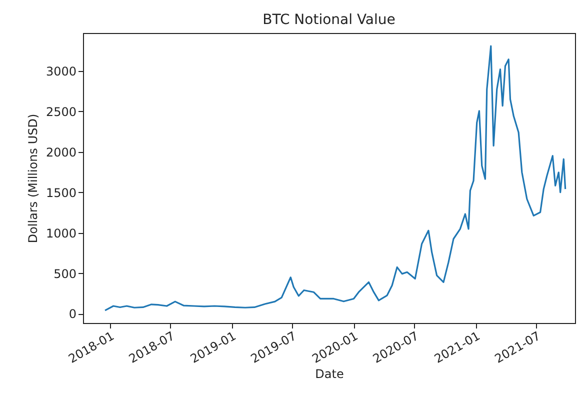  I want to click on x-axis-title: Date, so click(329, 374).